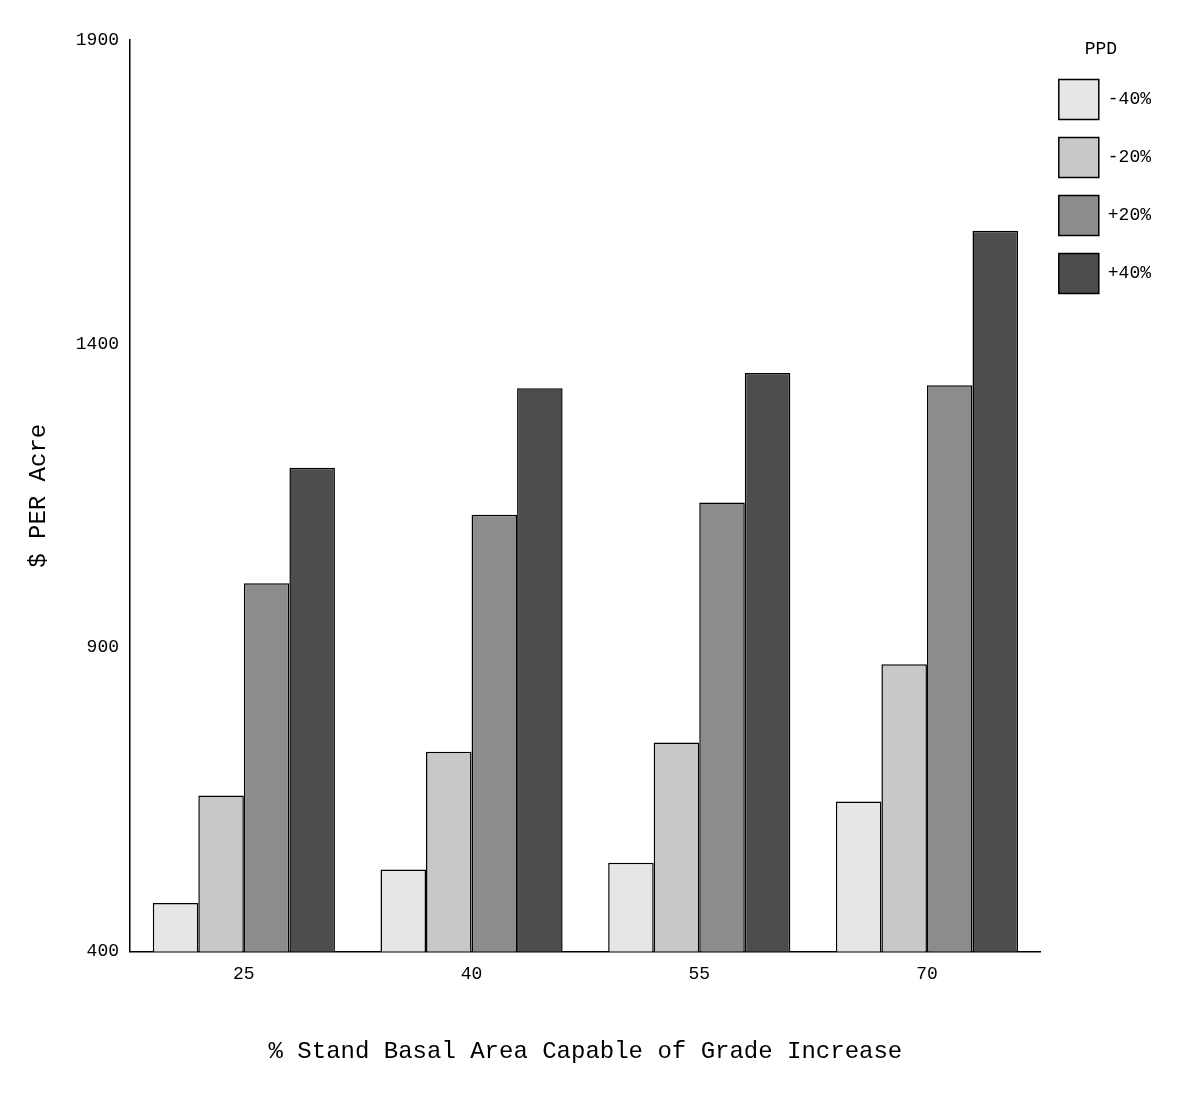 This screenshot has width=1181, height=1100. What do you see at coordinates (1129, 99) in the screenshot?
I see `legend-label: -40%` at bounding box center [1129, 99].